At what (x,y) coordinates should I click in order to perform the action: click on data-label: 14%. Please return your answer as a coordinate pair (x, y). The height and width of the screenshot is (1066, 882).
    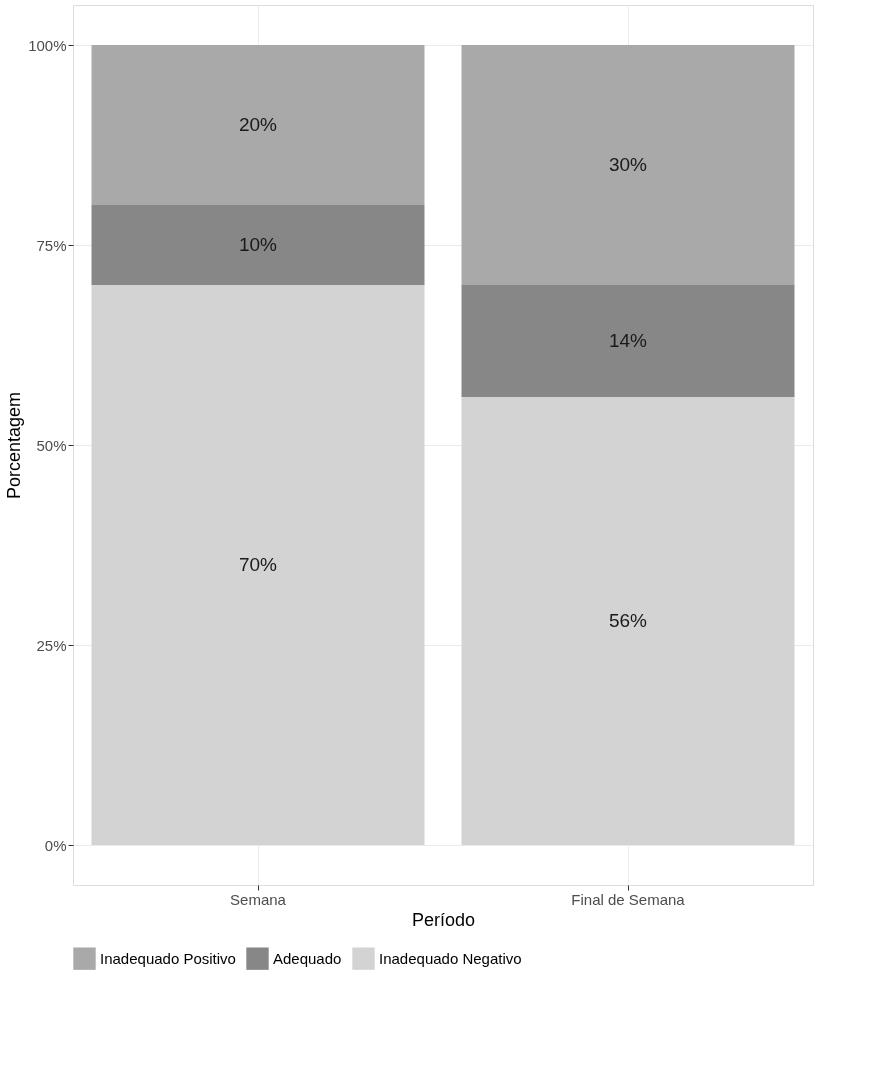
    Looking at the image, I should click on (628, 340).